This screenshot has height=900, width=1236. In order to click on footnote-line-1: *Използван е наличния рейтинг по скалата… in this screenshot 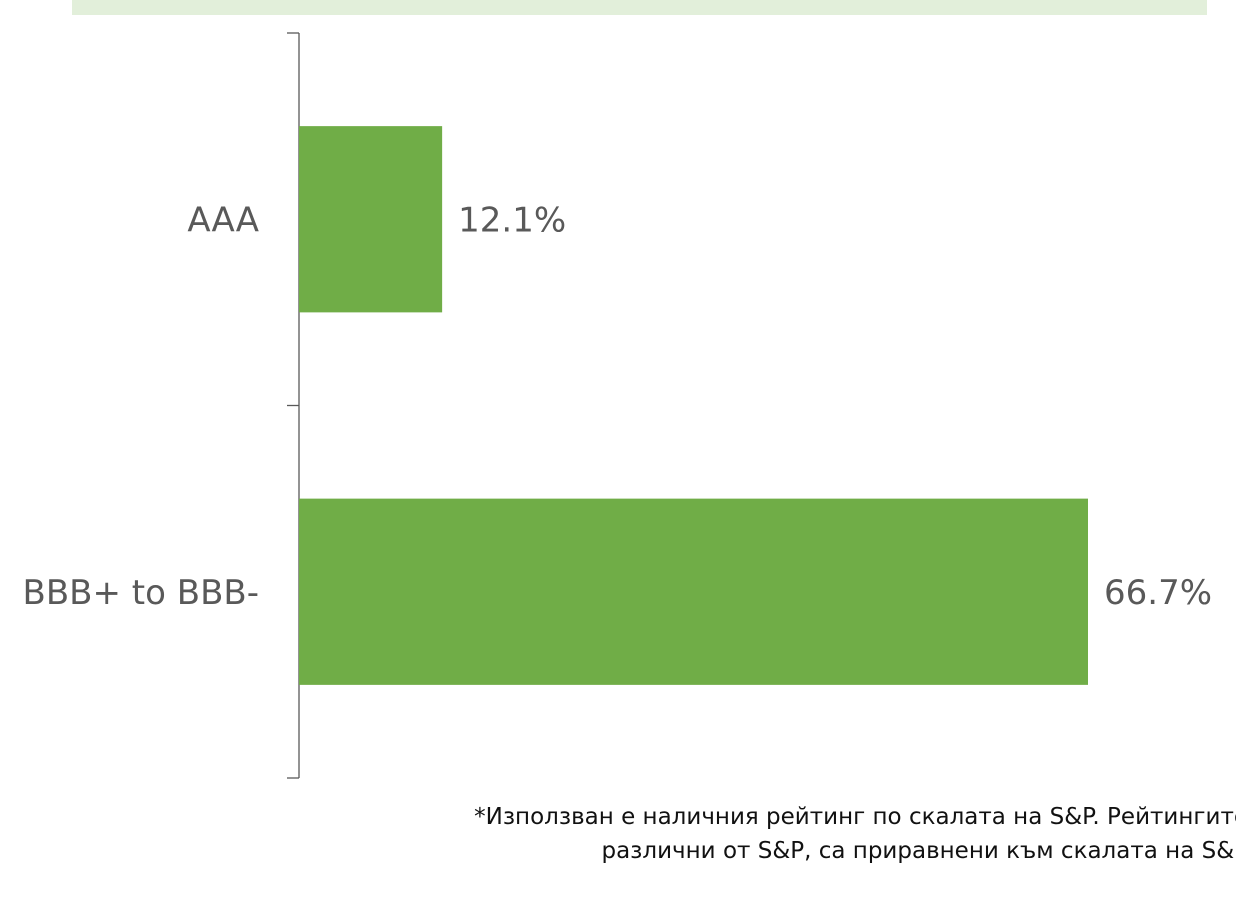, I will do `click(855, 817)`.